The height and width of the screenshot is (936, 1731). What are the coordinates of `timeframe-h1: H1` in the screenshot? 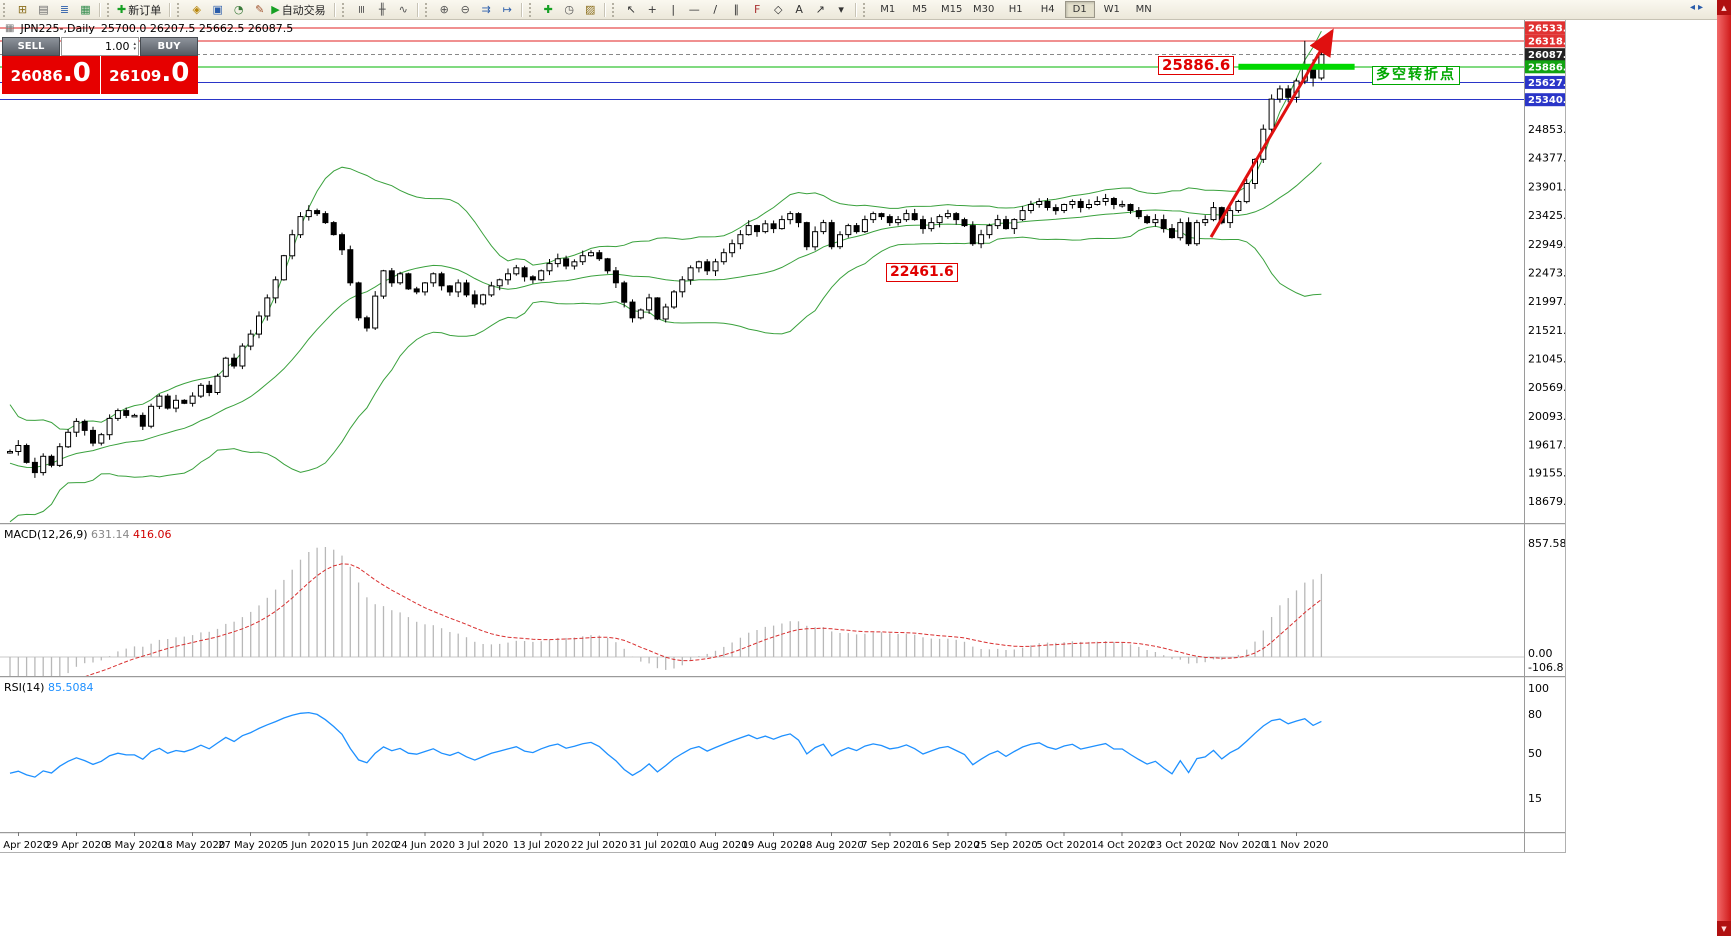 It's located at (1015, 9).